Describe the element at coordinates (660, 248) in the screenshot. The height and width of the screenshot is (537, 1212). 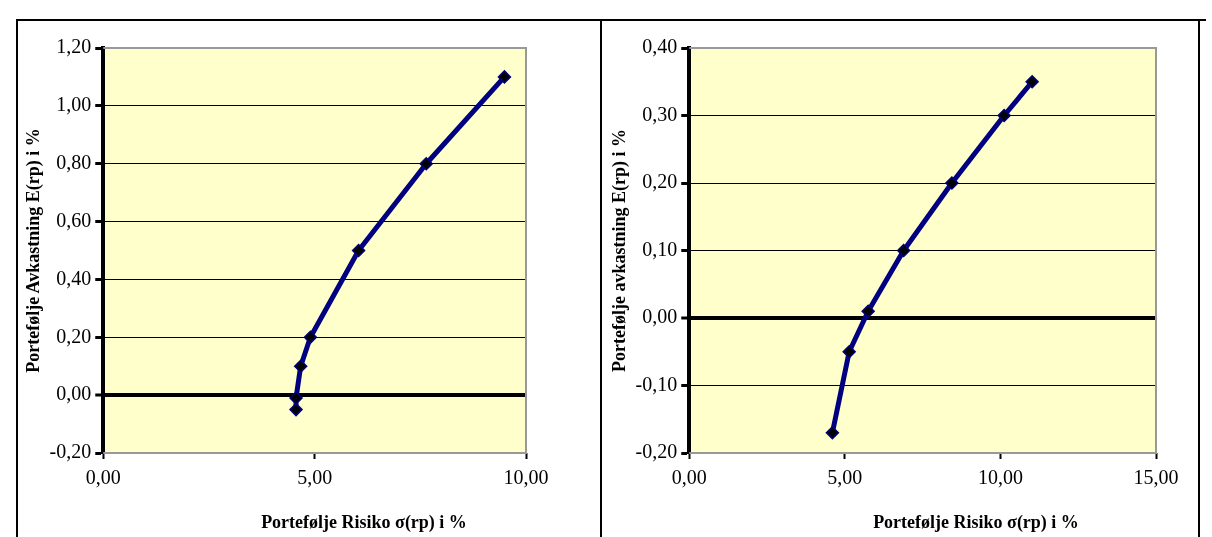
I see `y-tick-label: 0,10` at that location.